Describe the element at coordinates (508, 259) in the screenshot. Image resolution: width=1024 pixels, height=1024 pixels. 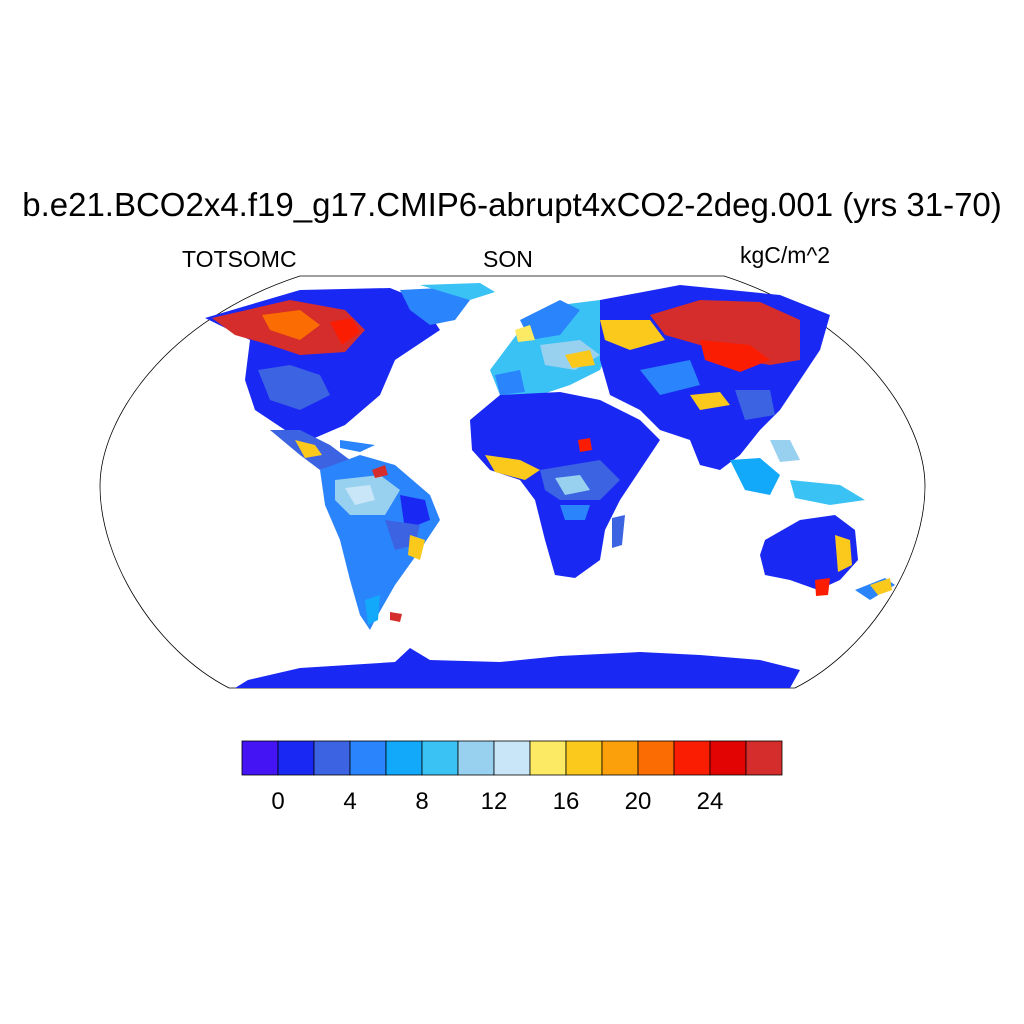
I see `season-label: SON` at that location.